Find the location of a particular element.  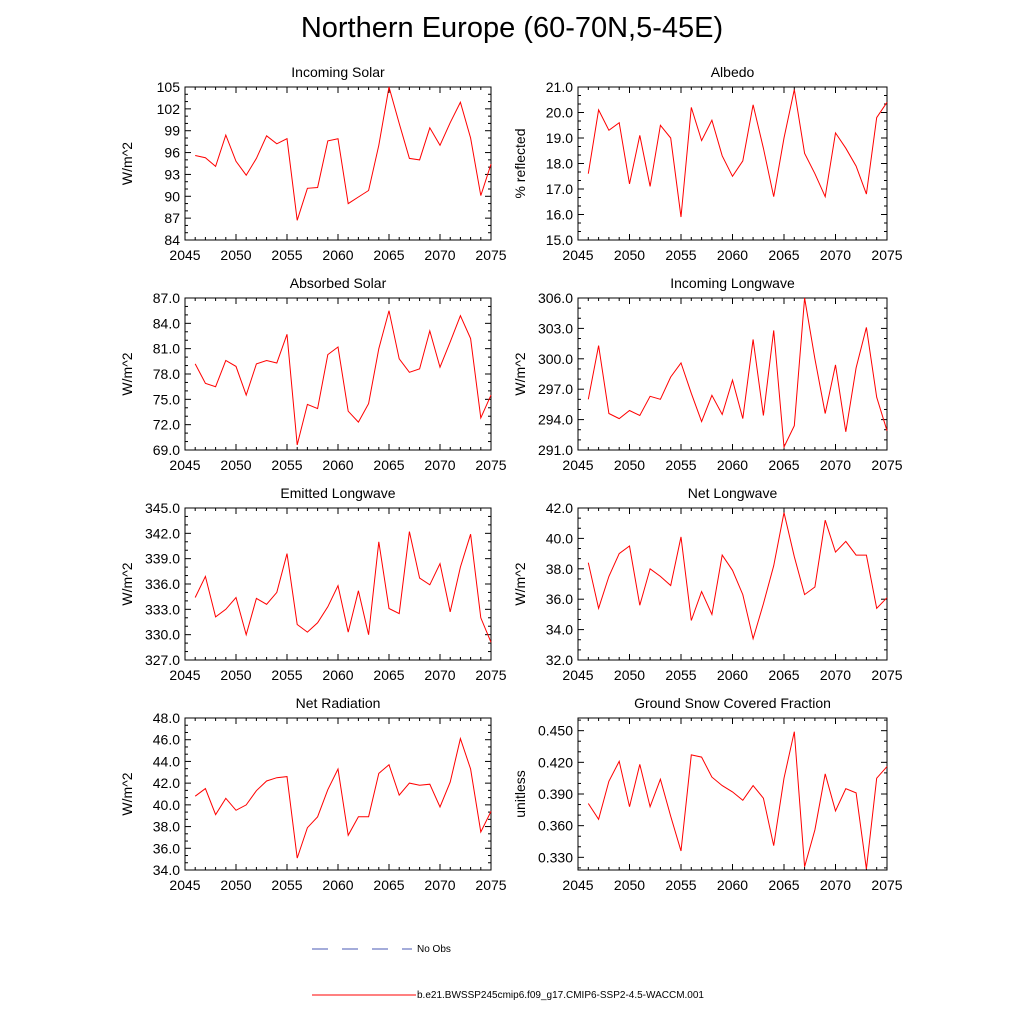

chart-title: Incoming Longwave is located at coordinates (732, 283).